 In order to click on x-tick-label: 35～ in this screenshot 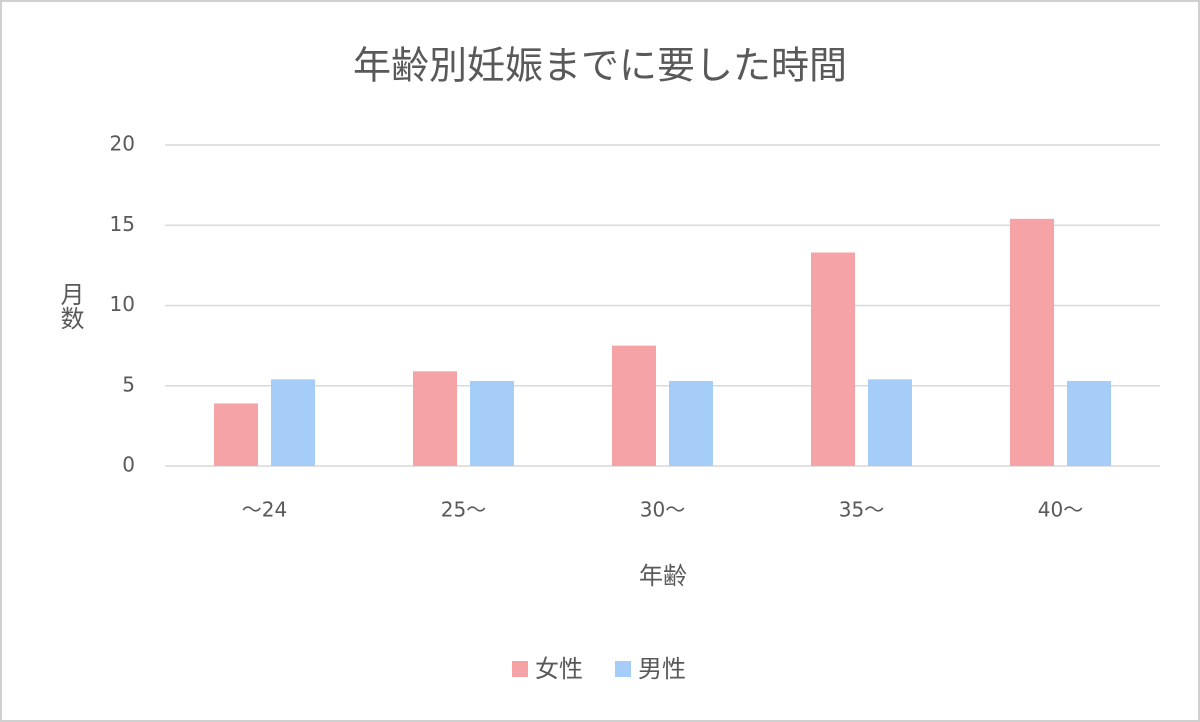, I will do `click(861, 510)`.